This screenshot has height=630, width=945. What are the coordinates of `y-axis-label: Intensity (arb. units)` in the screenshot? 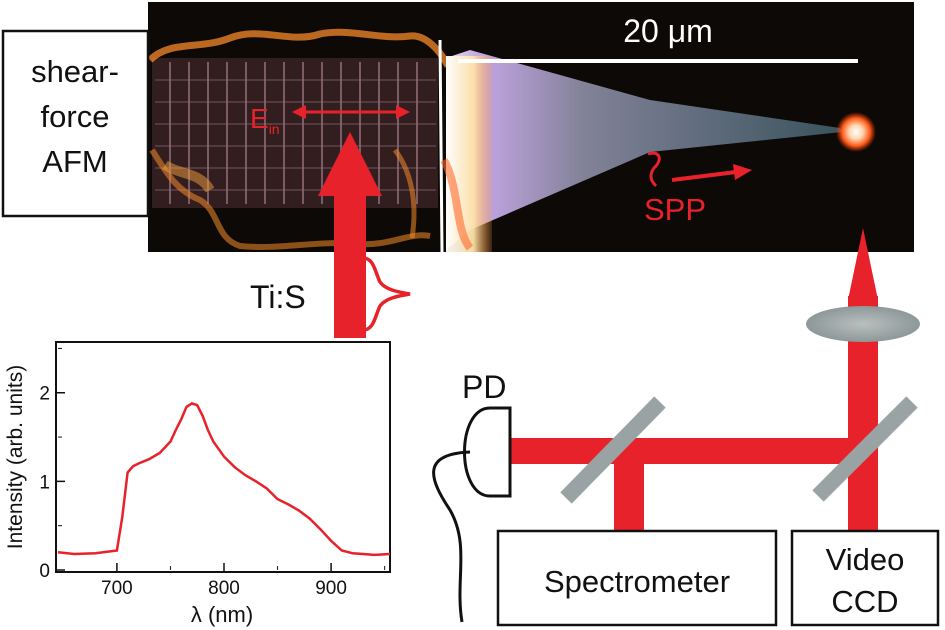 It's located at (15, 457).